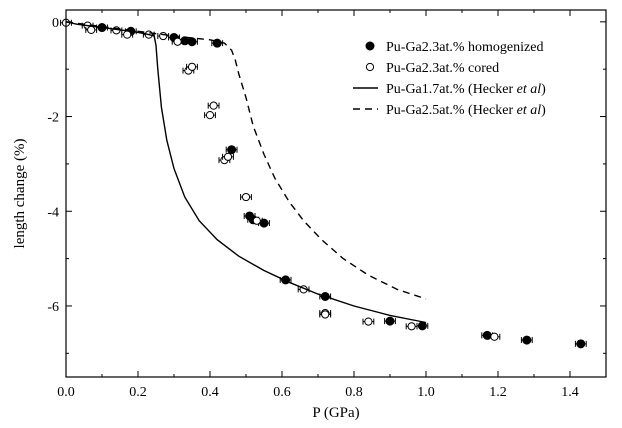 The height and width of the screenshot is (428, 622). What do you see at coordinates (55, 23) in the screenshot?
I see `y-tick-label: 0` at bounding box center [55, 23].